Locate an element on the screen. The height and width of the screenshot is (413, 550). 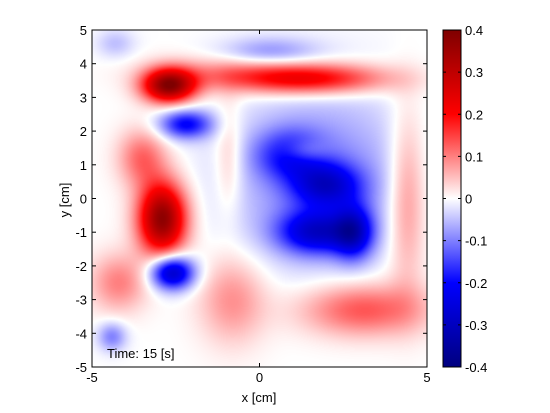
y-tick-label: -3 is located at coordinates (81, 300).